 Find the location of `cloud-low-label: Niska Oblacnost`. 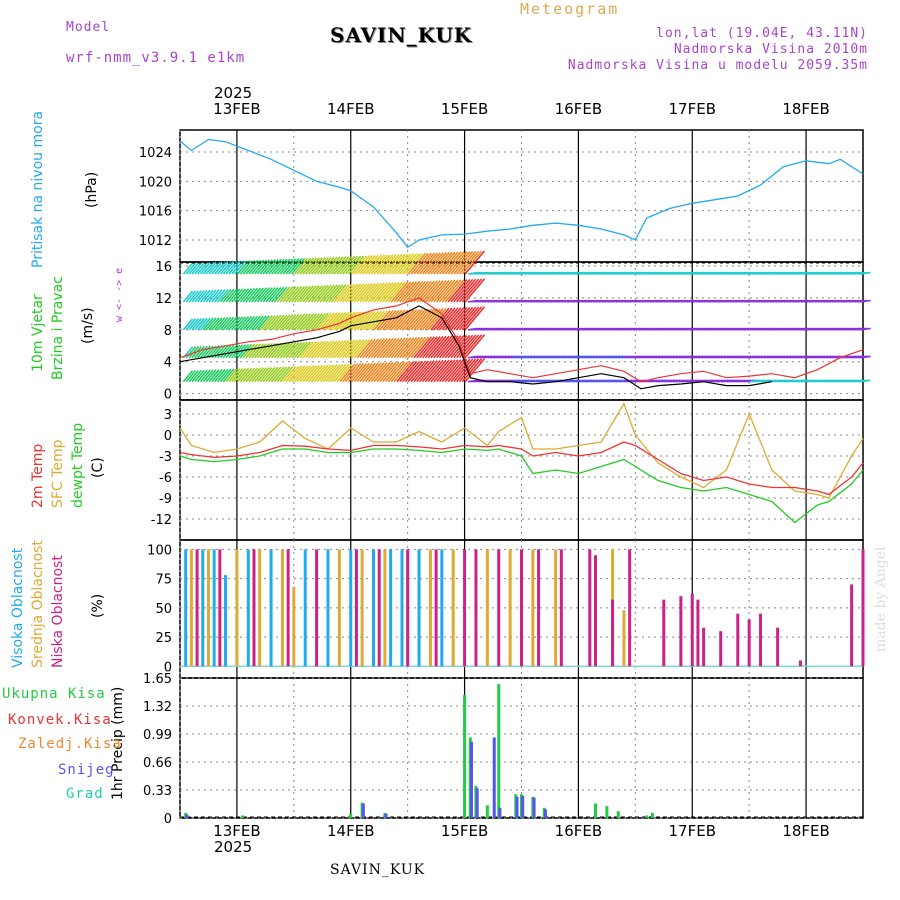

cloud-low-label: Niska Oblacnost is located at coordinates (58, 611).